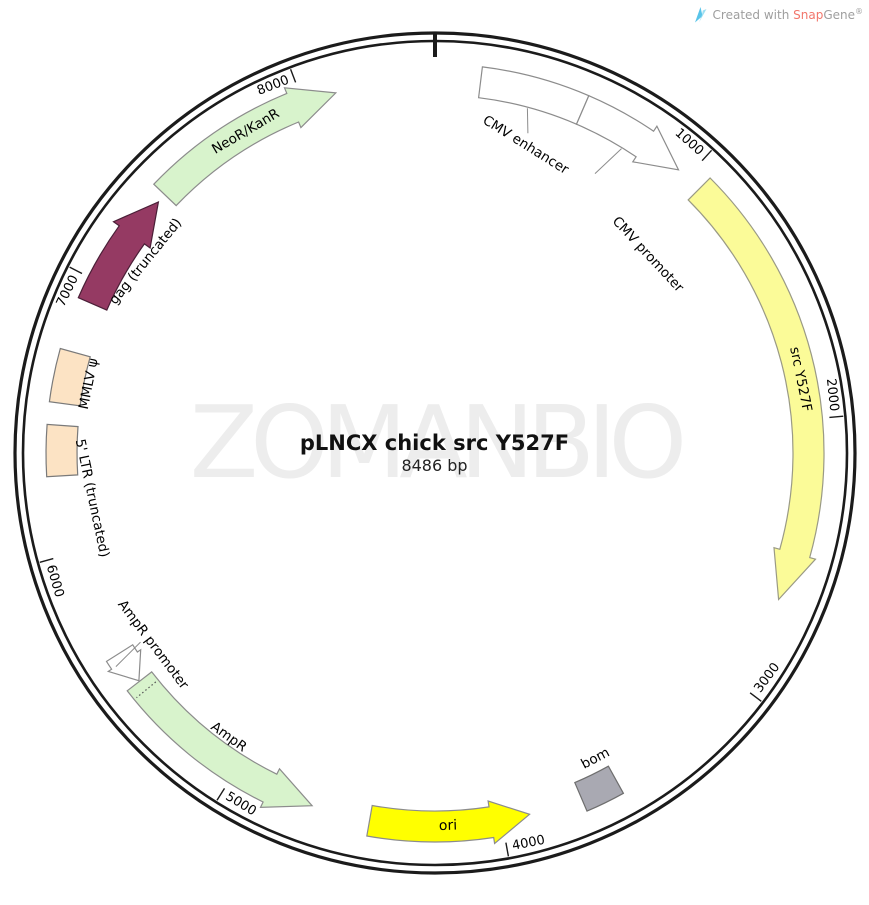 This screenshot has height=905, width=869. I want to click on watermark-text: ZOMANBIO, so click(438, 442).